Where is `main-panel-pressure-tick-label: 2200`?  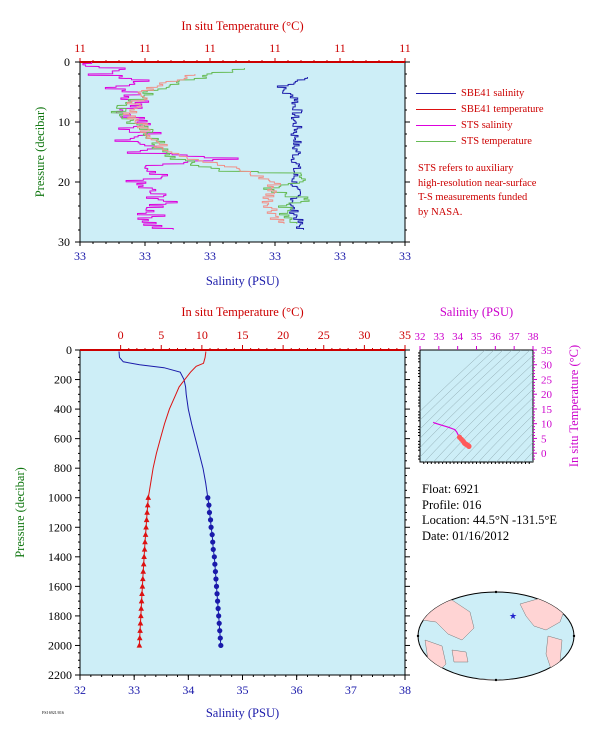
main-panel-pressure-tick-label: 2200 is located at coordinates (60, 675).